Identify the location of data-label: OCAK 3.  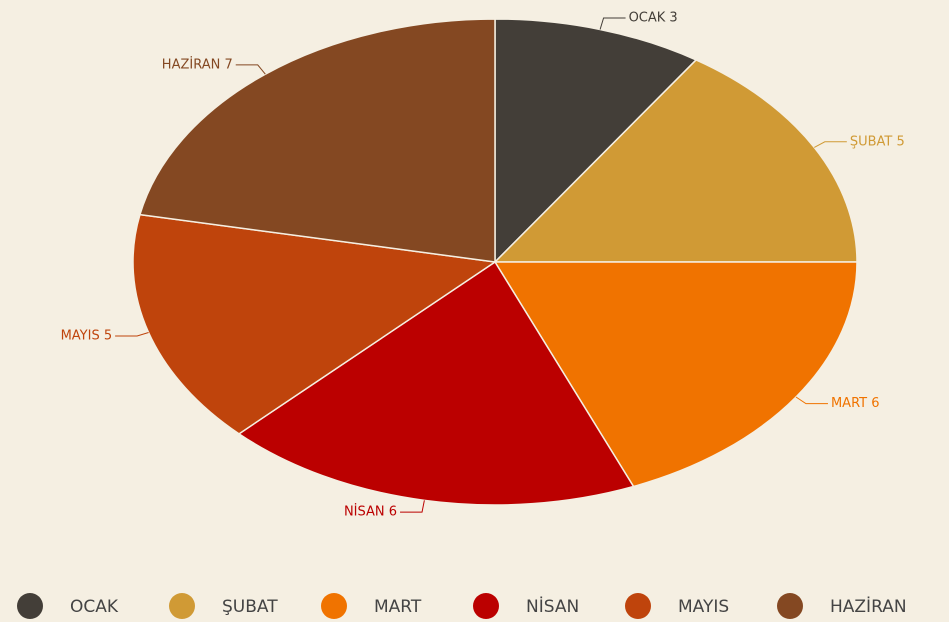
(653, 17).